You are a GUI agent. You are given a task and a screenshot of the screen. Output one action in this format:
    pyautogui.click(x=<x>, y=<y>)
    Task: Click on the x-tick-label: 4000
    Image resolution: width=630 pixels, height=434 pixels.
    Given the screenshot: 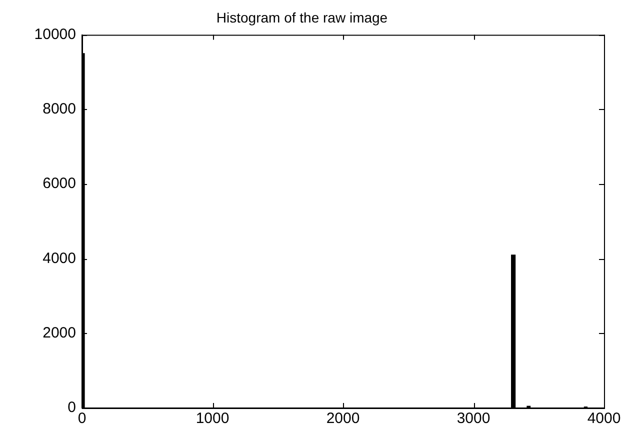 What is the action you would take?
    pyautogui.click(x=604, y=419)
    